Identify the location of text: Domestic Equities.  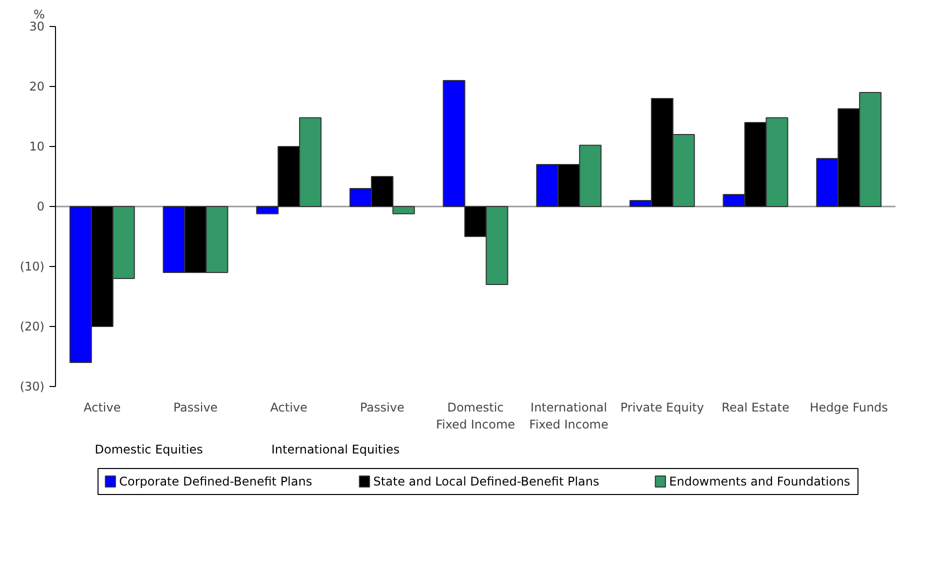
(148, 449).